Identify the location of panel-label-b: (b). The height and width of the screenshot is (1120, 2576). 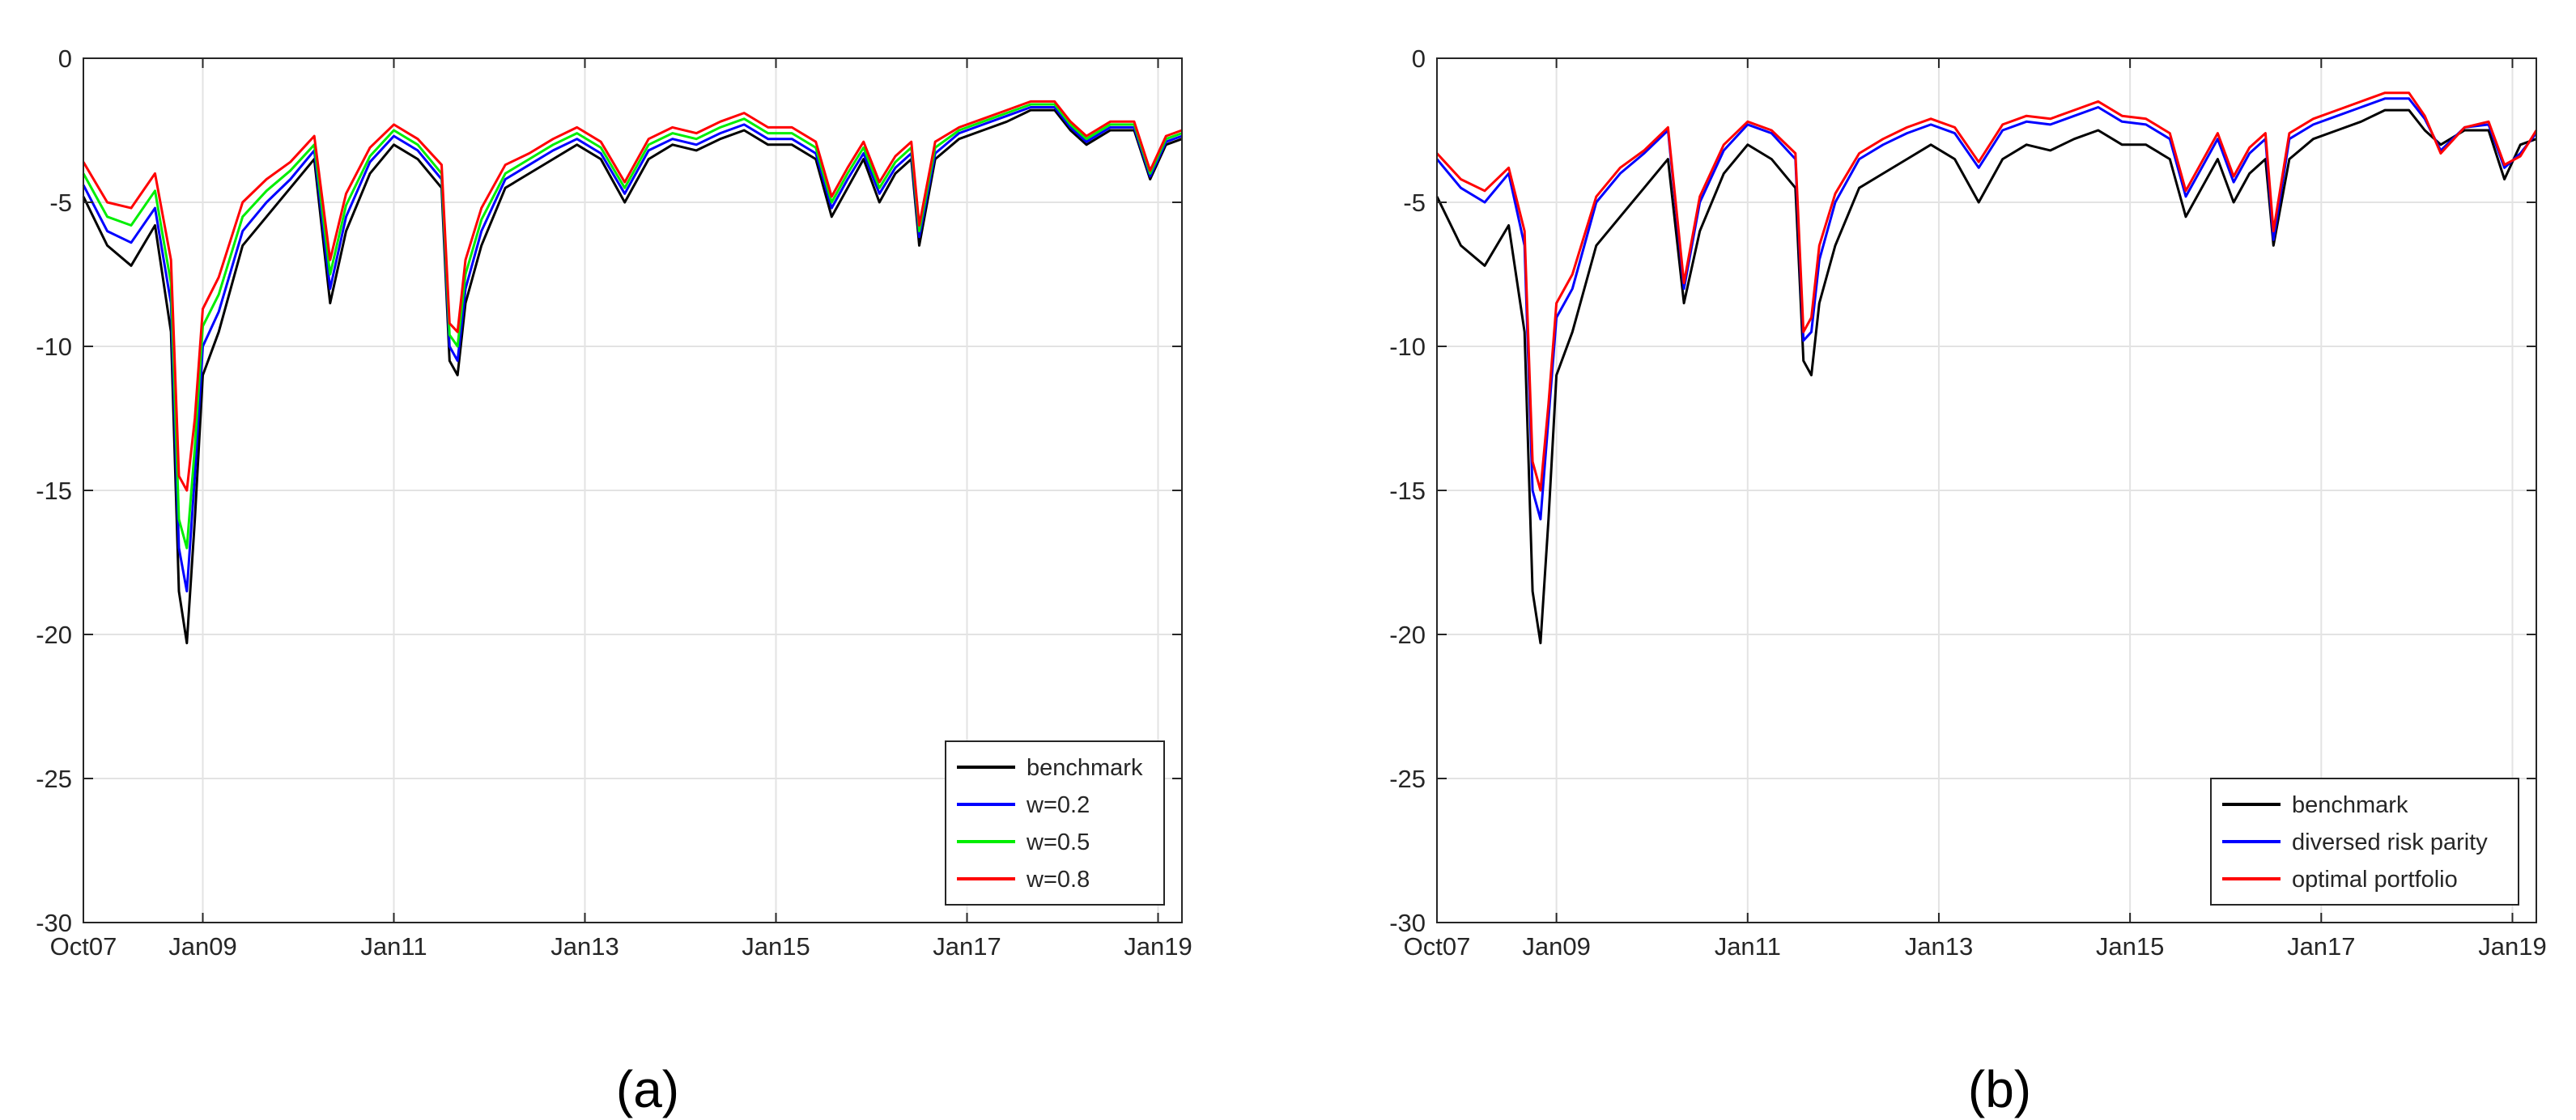
(1999, 1089).